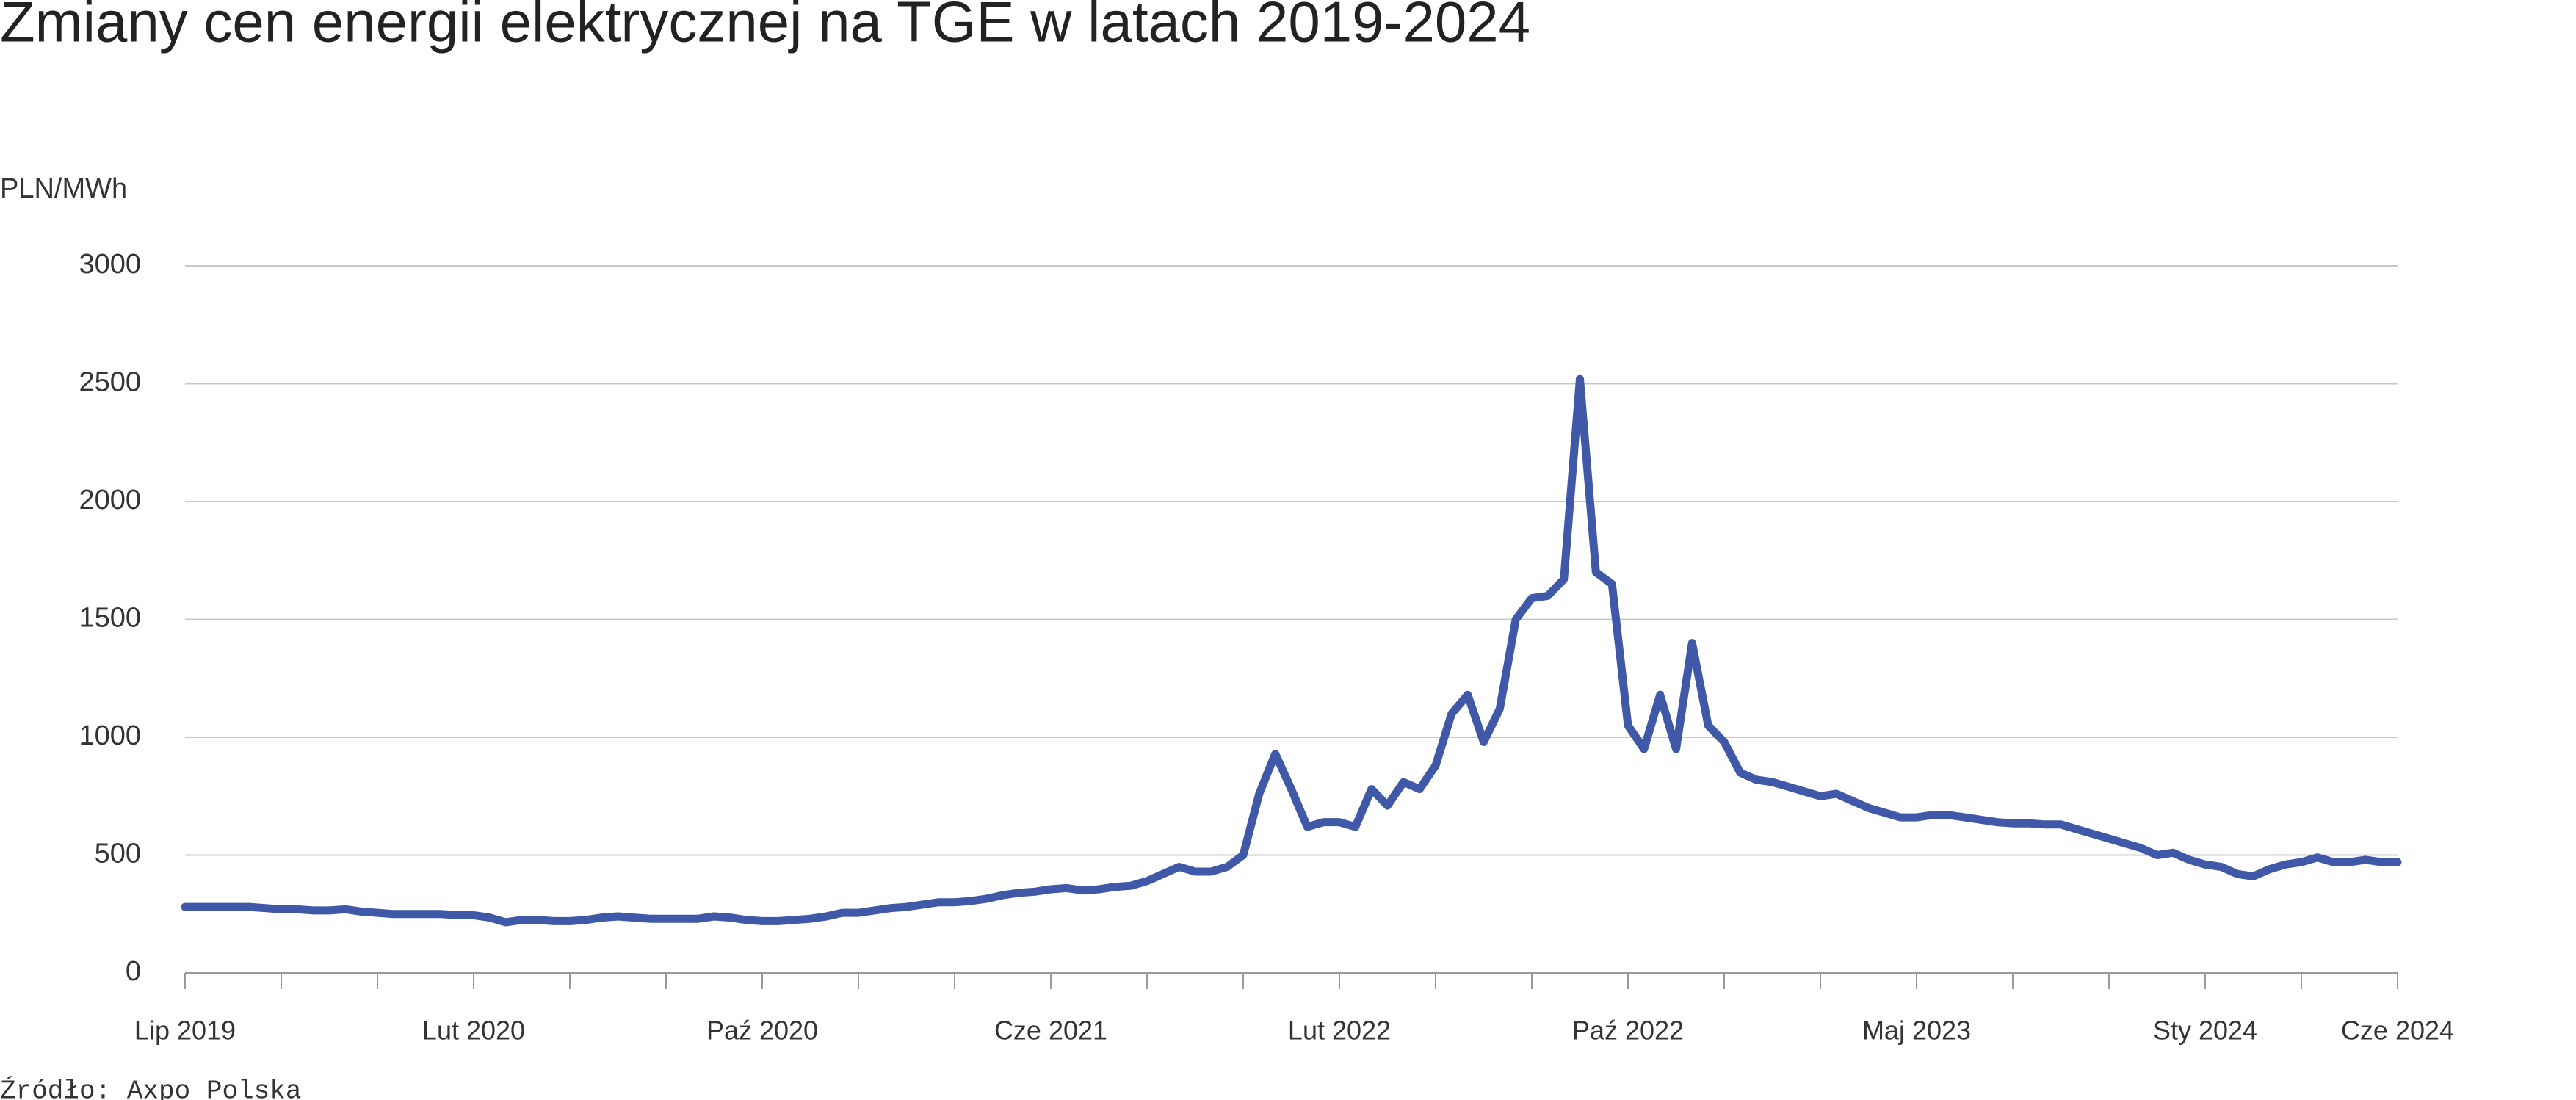  Describe the element at coordinates (150, 1088) in the screenshot. I see `source: Źródło: Axpo Polska` at that location.